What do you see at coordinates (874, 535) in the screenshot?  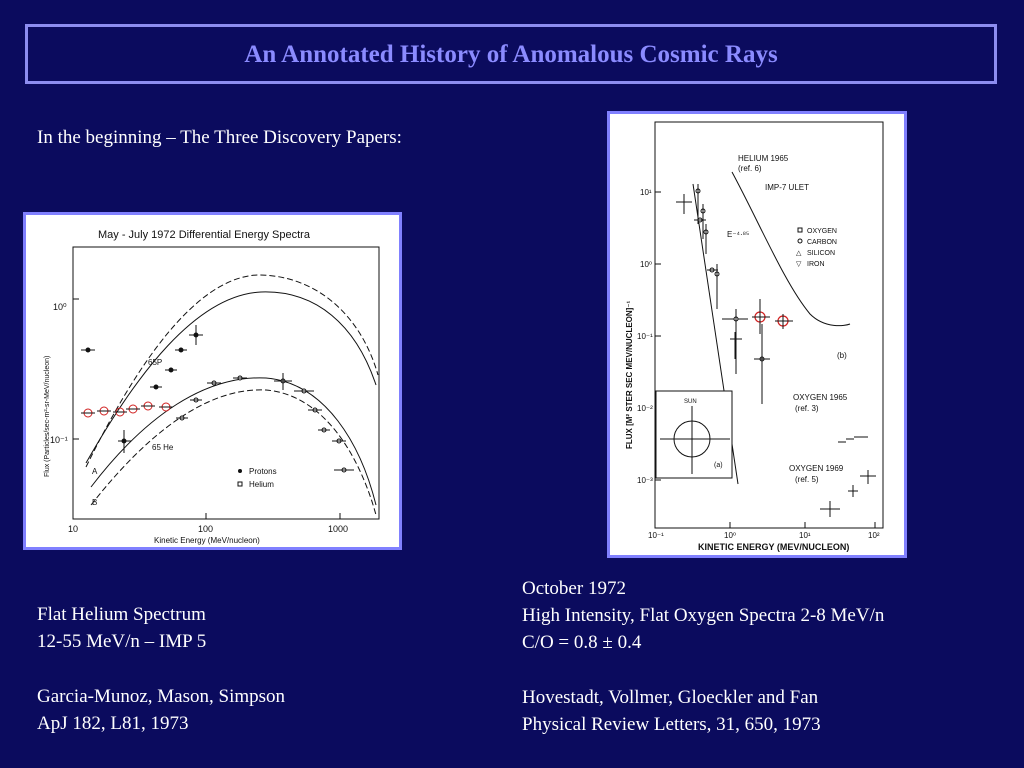 I see `fig2-xtick-3: 10²` at bounding box center [874, 535].